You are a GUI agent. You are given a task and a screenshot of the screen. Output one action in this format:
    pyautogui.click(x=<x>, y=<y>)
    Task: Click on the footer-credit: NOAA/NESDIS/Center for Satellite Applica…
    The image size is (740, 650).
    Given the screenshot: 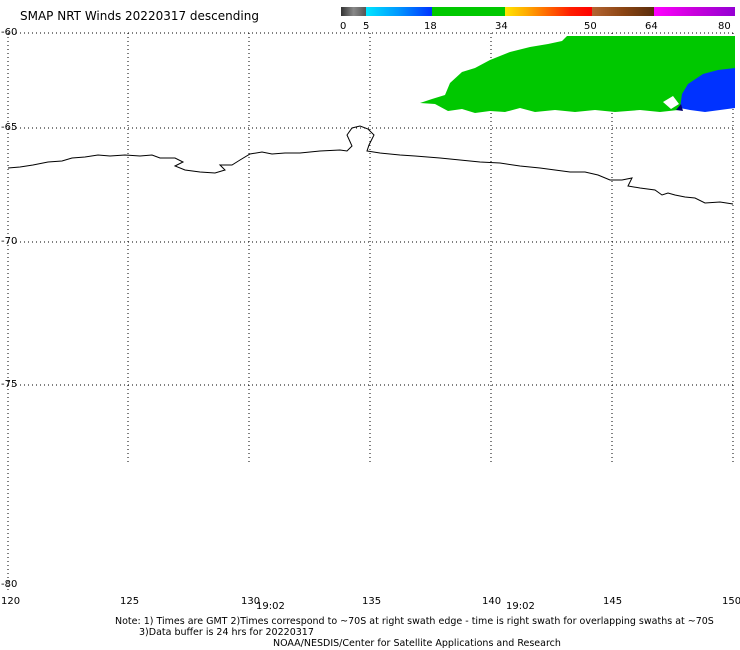 What is the action you would take?
    pyautogui.click(x=417, y=643)
    